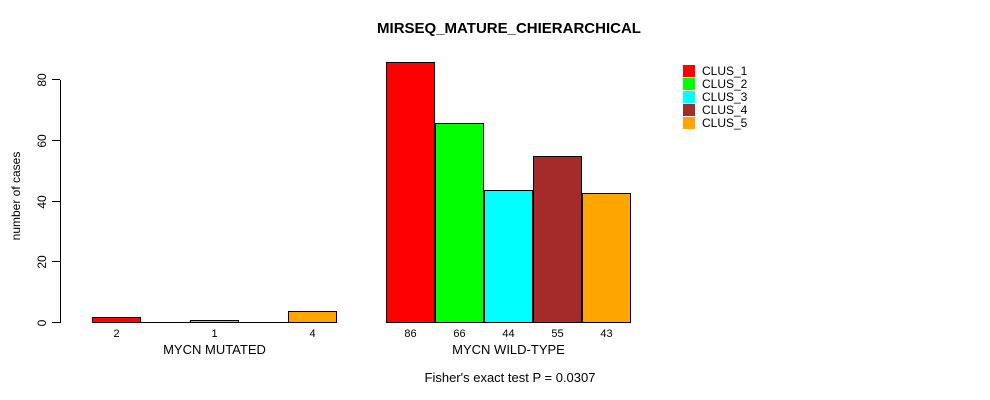  Describe the element at coordinates (725, 71) in the screenshot. I see `legend-label-clus_1: CLUS_1` at that location.